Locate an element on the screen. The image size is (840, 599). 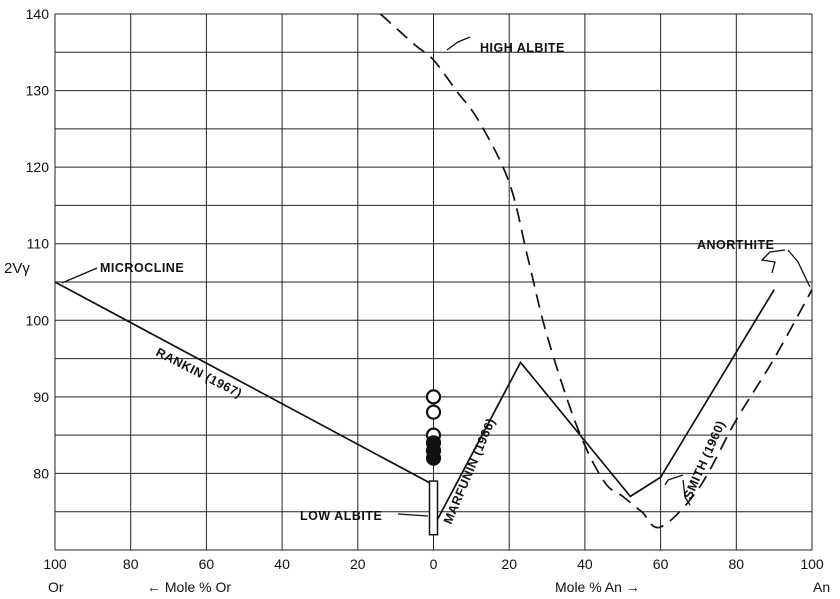
x-tick-label: 0 is located at coordinates (434, 564).